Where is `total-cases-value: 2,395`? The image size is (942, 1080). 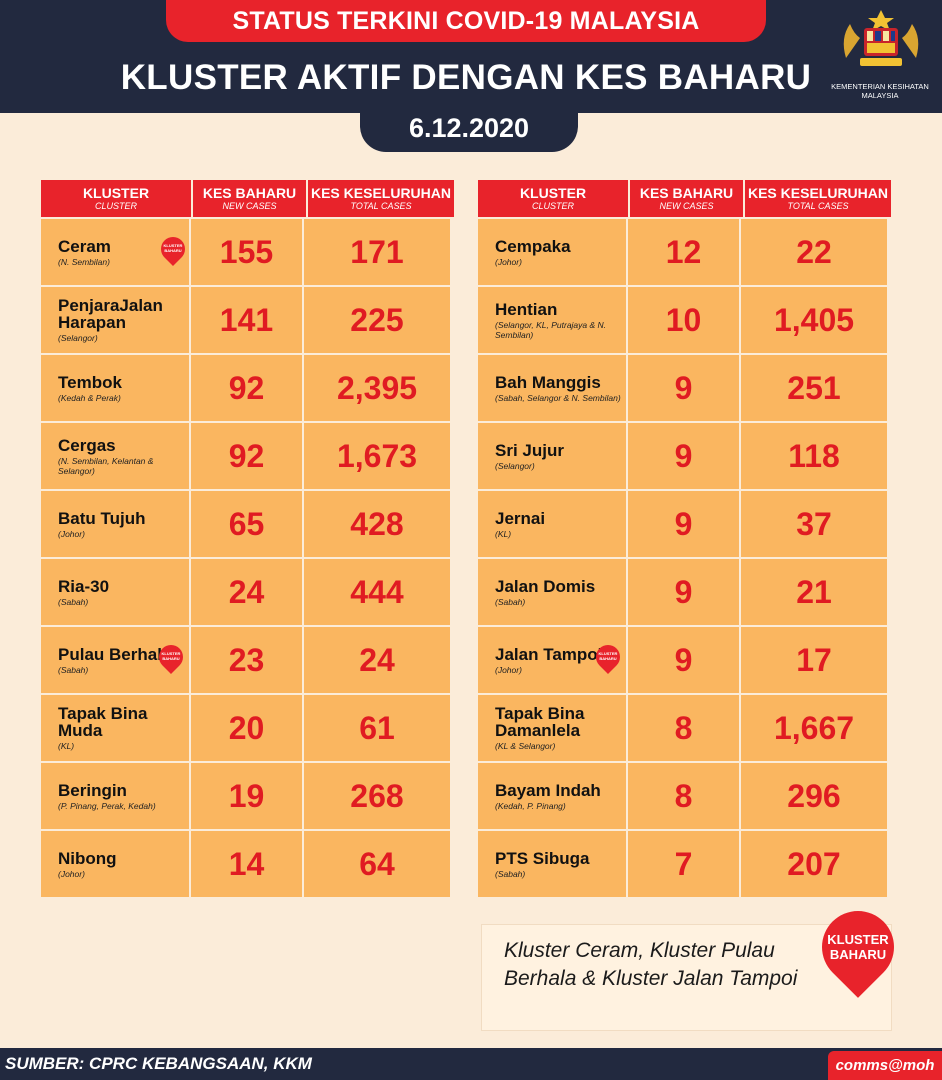
total-cases-value: 2,395 is located at coordinates (377, 388).